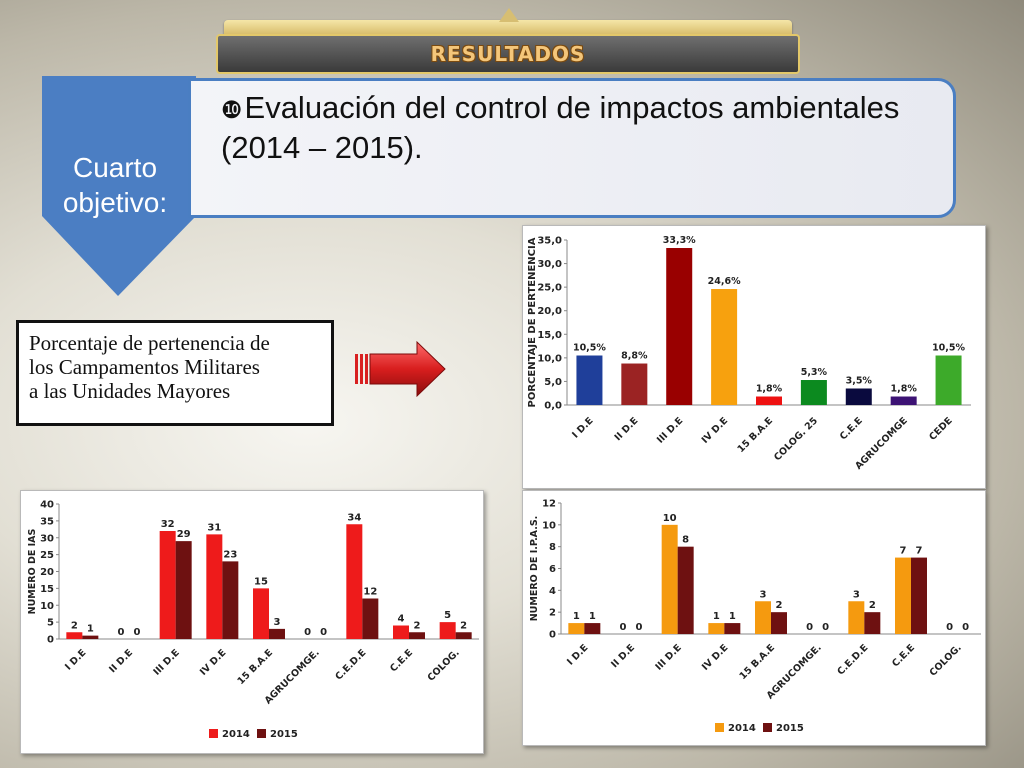 Image resolution: width=1024 pixels, height=768 pixels. I want to click on objective-tag-line-1: Cuarto, so click(115, 167).